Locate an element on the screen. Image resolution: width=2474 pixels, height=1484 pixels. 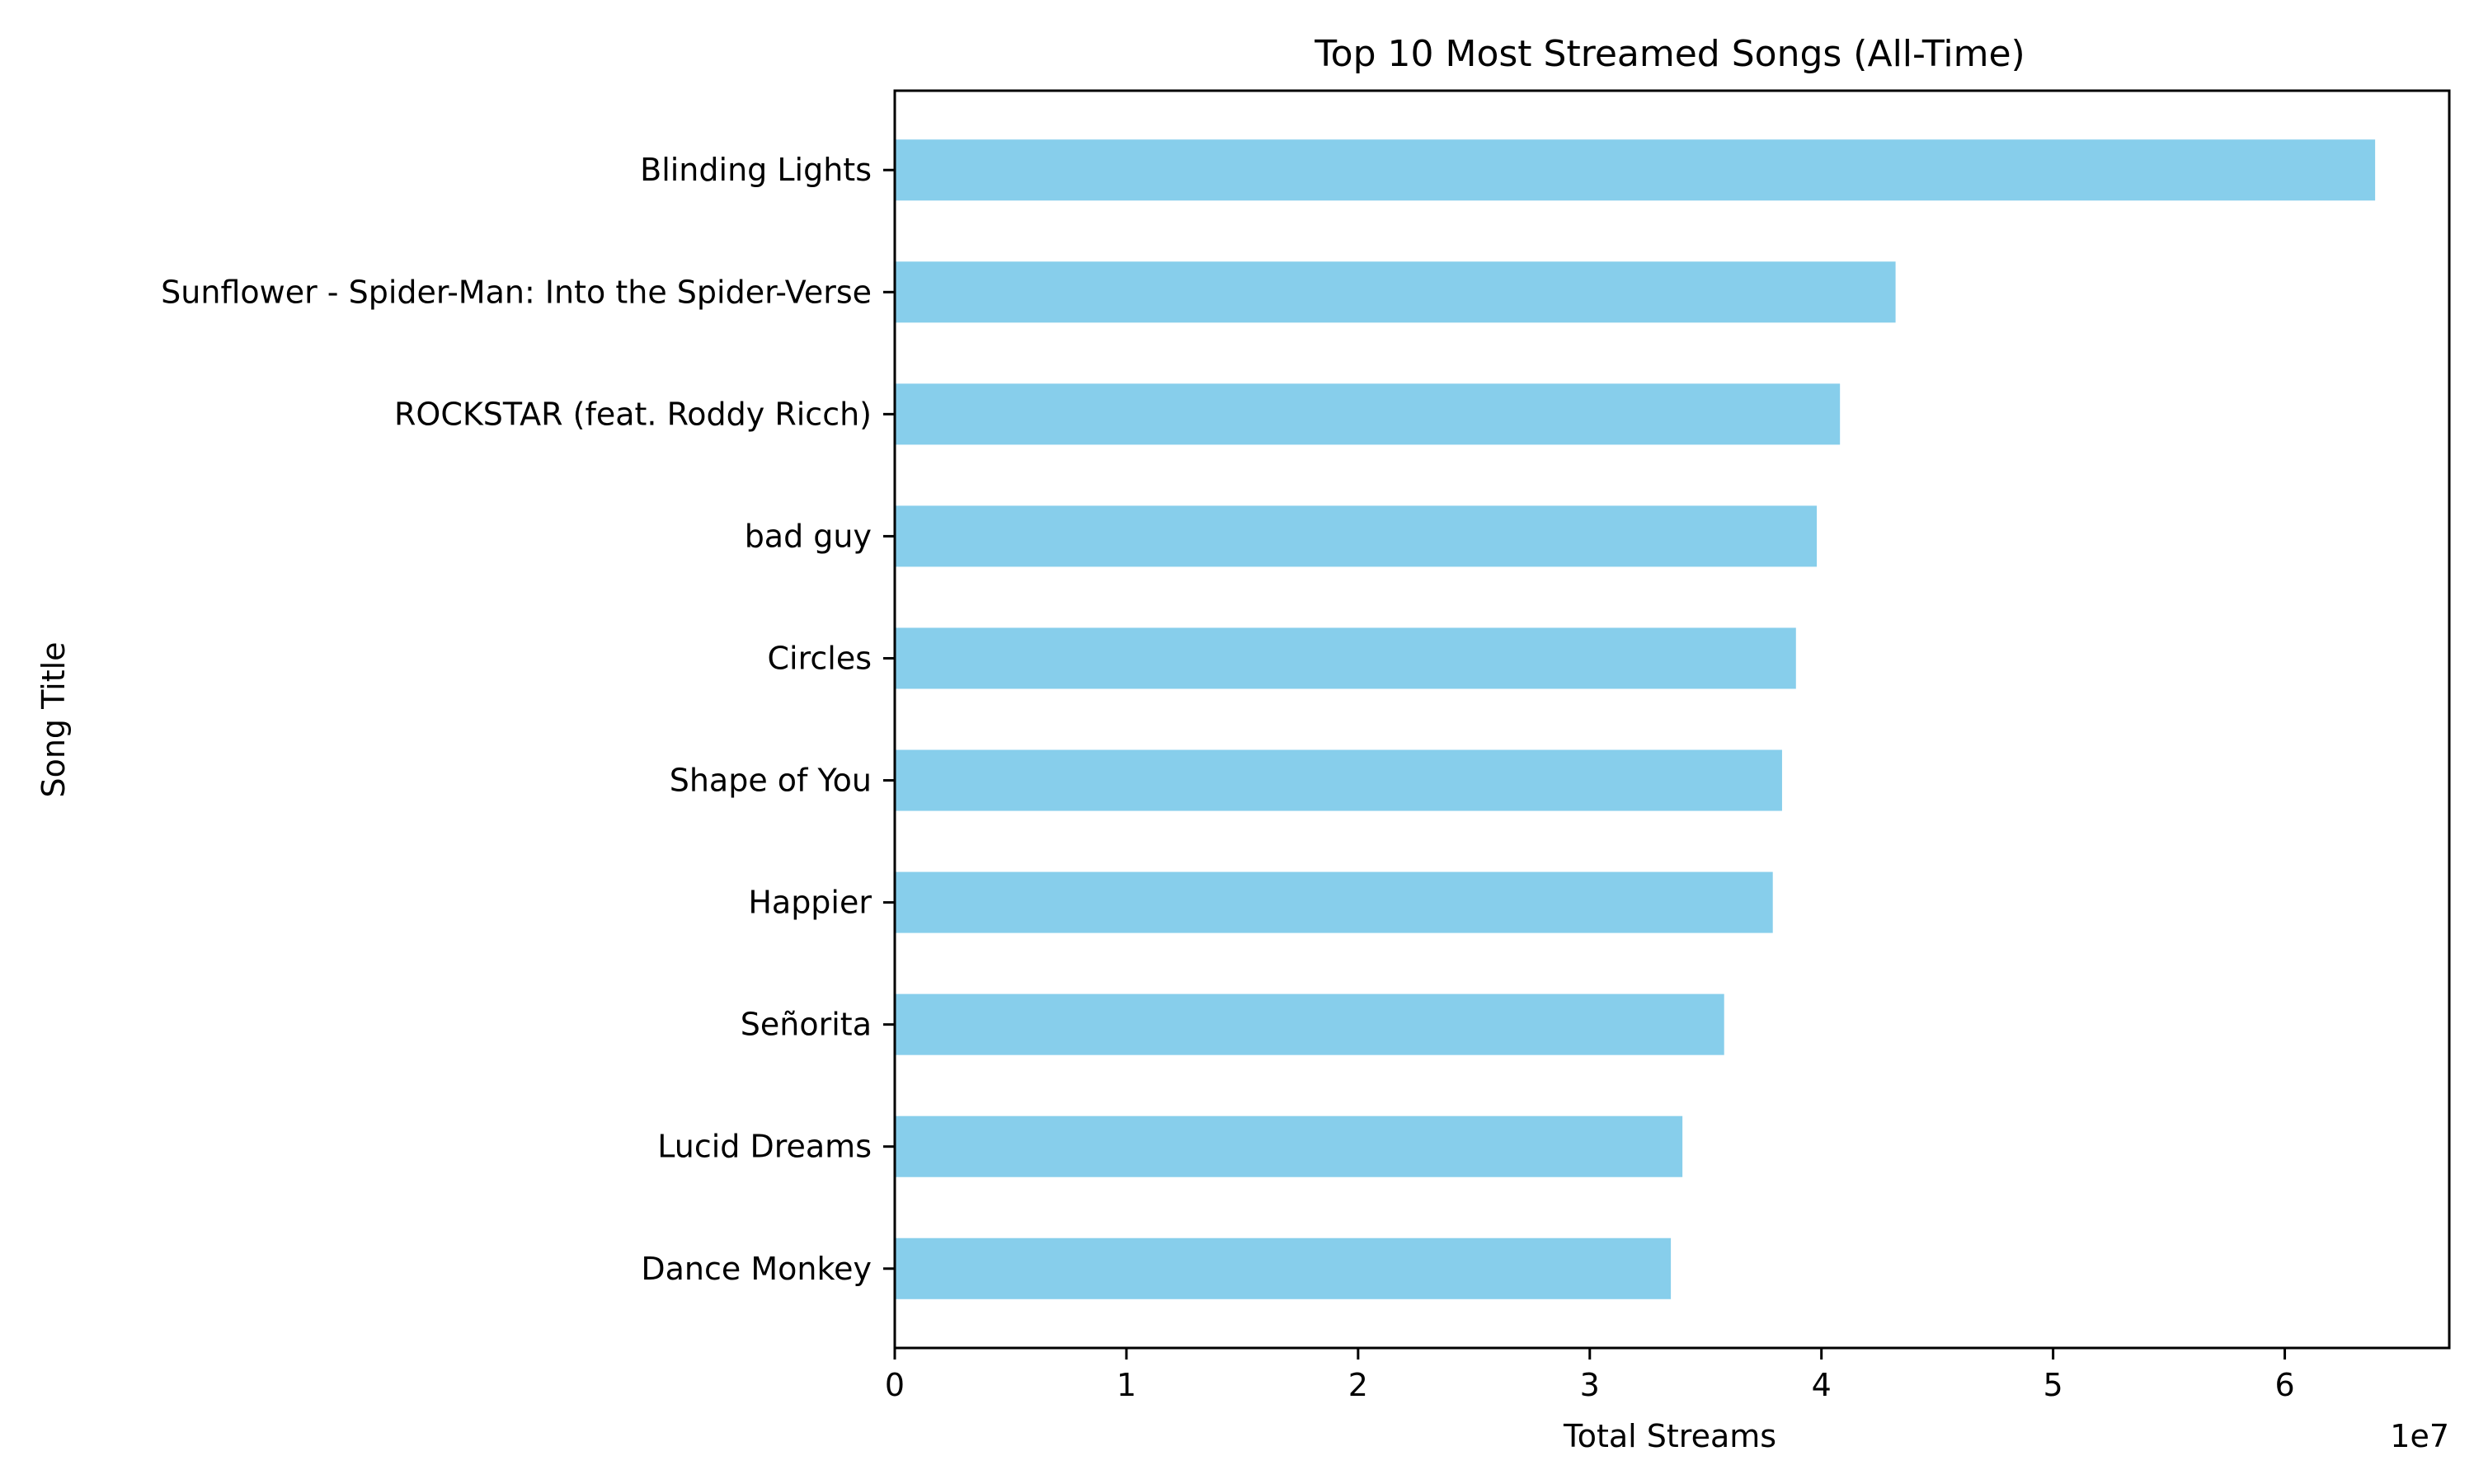
x-tick-label: 3 is located at coordinates (1590, 1385).